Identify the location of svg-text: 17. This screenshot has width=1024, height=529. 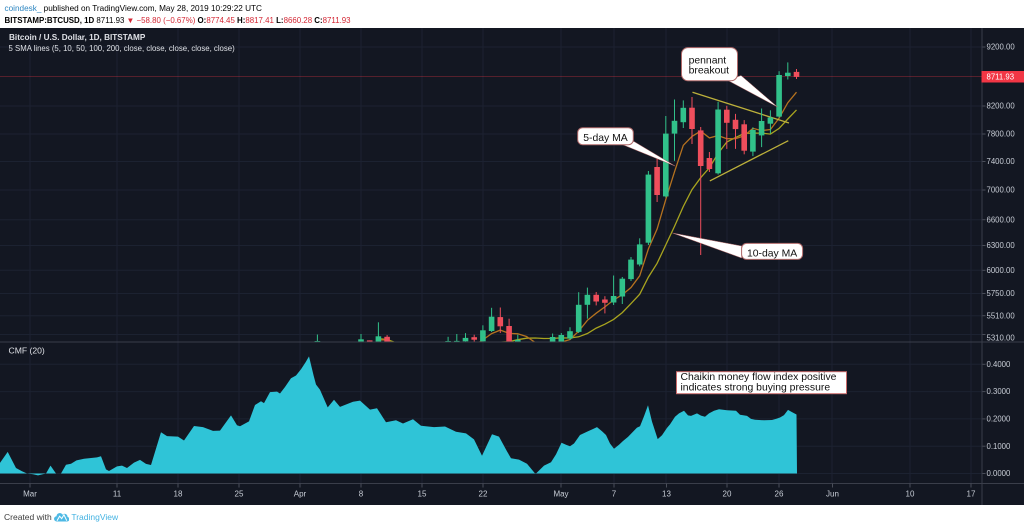
(971, 494).